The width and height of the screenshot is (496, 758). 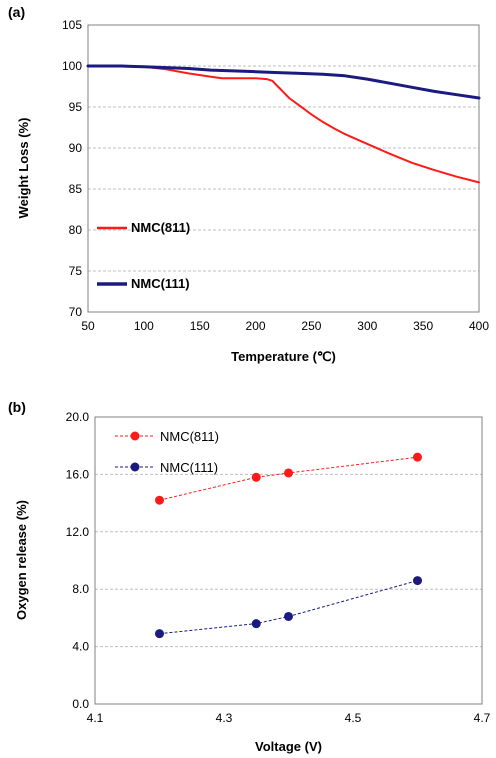 What do you see at coordinates (95, 718) in the screenshot?
I see `x-tick-label: 4.1` at bounding box center [95, 718].